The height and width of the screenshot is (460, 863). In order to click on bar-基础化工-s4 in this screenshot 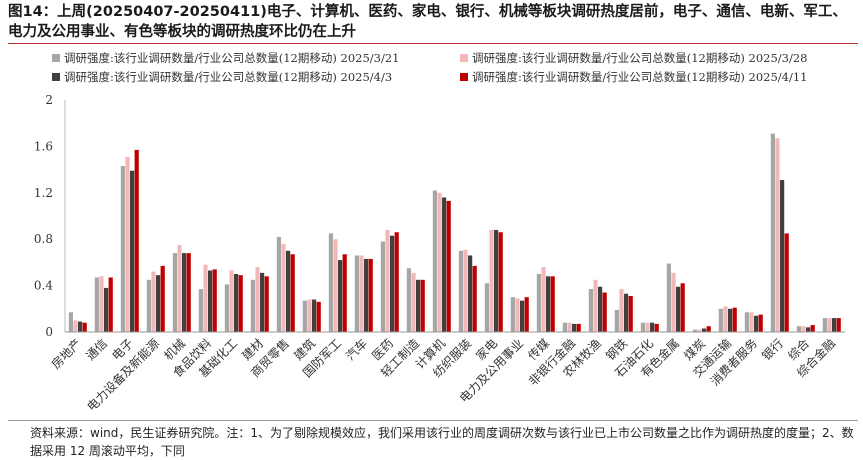, I will do `click(240, 303)`.